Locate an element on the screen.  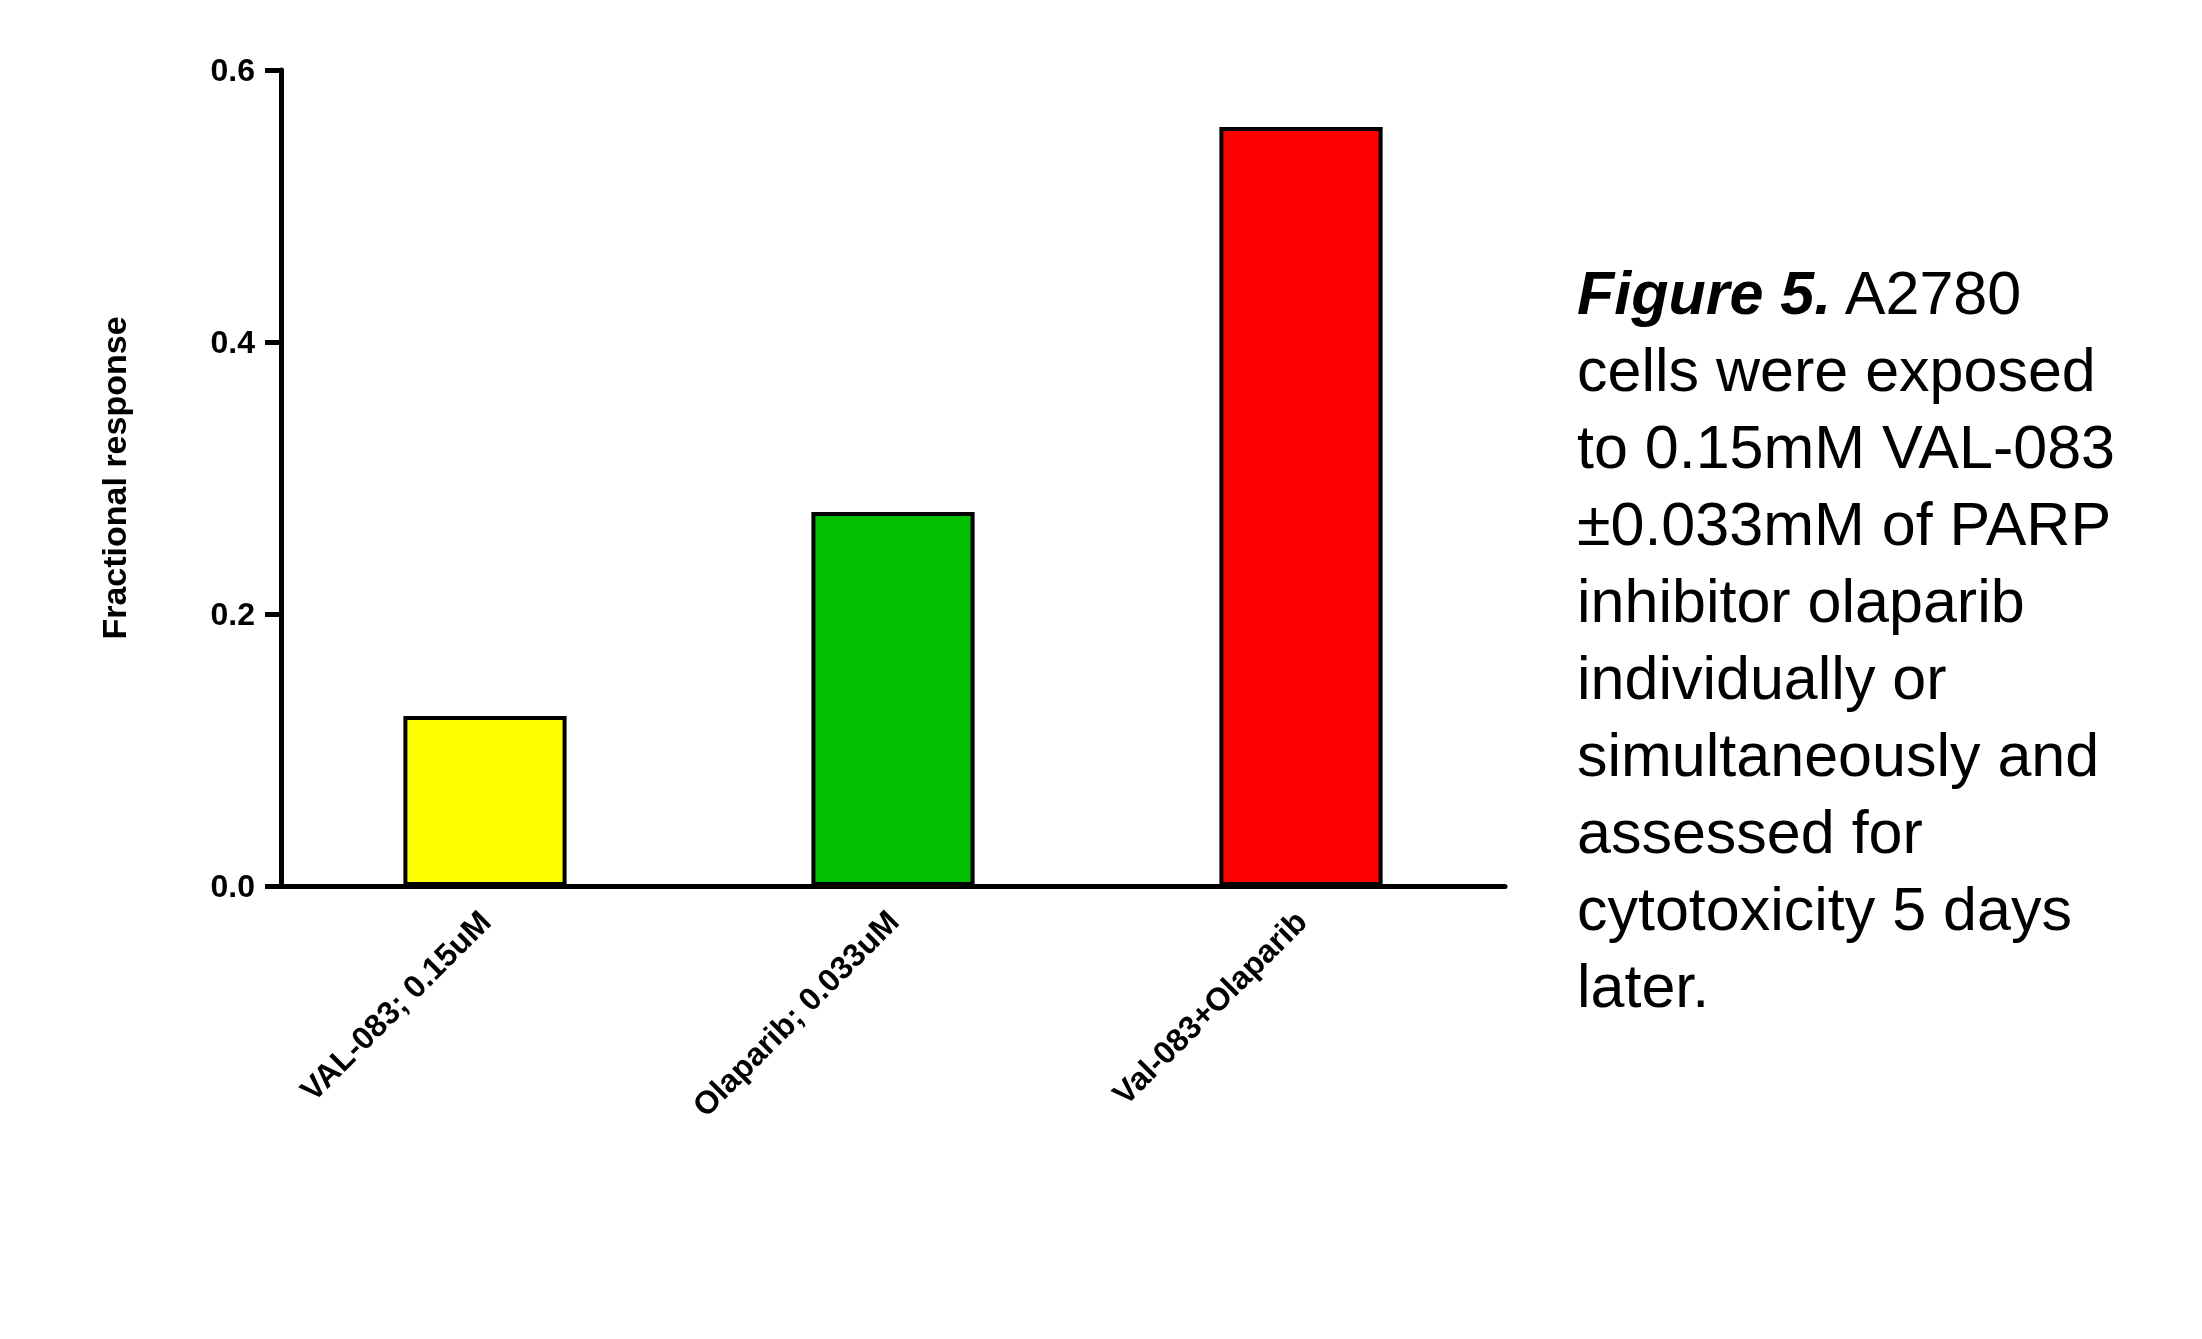
y-axis-title: Fractional response is located at coordinates (114, 478).